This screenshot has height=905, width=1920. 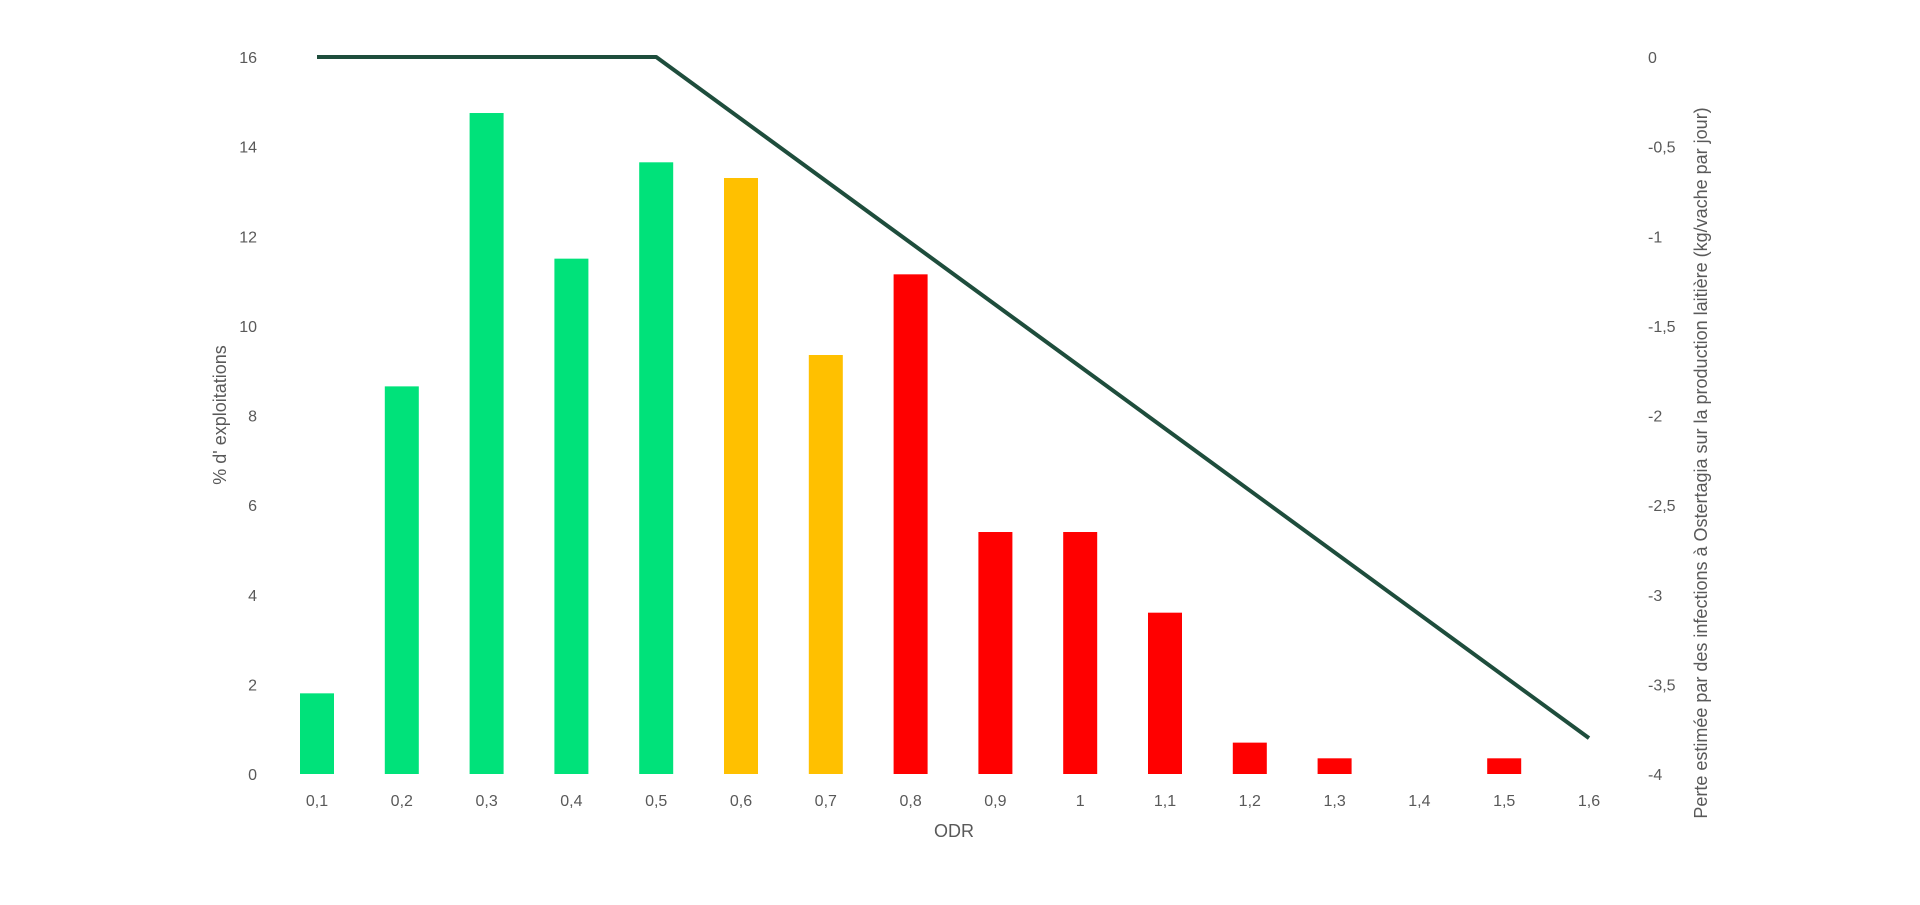 What do you see at coordinates (248, 327) in the screenshot?
I see `y-tick-label: 10` at bounding box center [248, 327].